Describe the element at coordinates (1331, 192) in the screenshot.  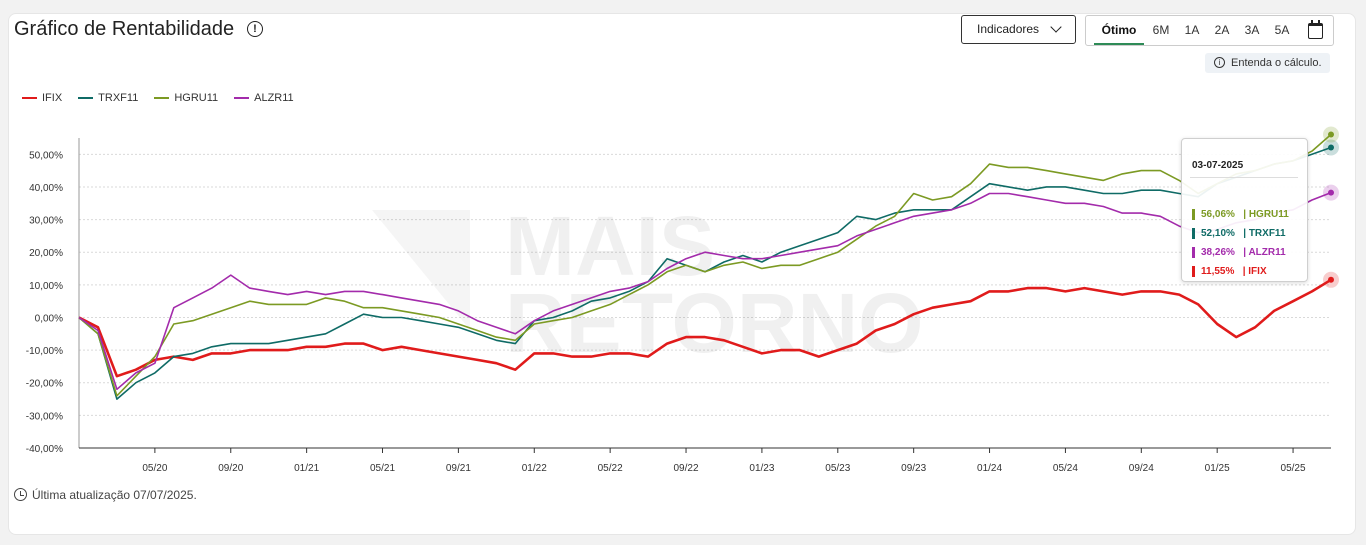
I see `marker-point-alzr11` at that location.